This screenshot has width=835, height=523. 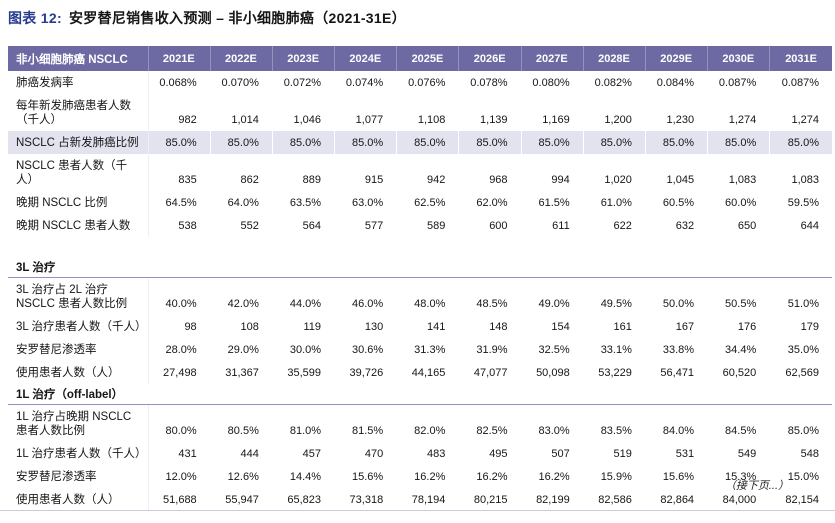 What do you see at coordinates (614, 82) in the screenshot?
I see `table-cell: 0.082%` at bounding box center [614, 82].